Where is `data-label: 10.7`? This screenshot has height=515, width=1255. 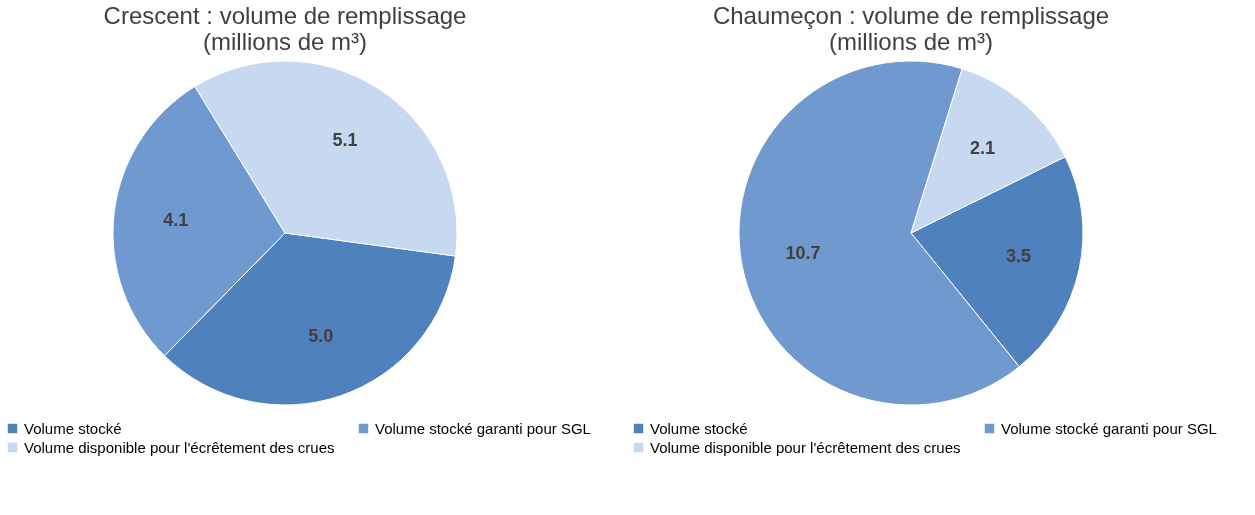
data-label: 10.7 is located at coordinates (803, 252).